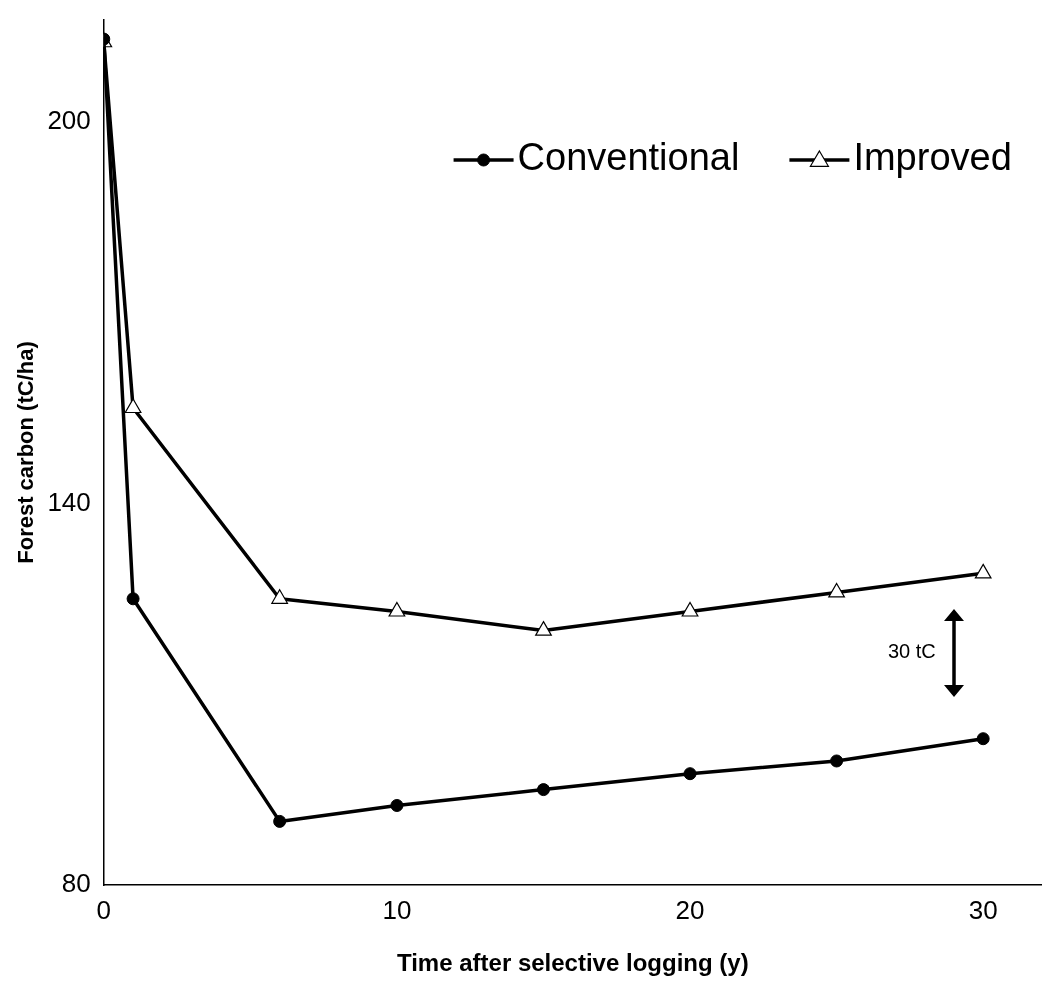 The height and width of the screenshot is (993, 1052). I want to click on x-tick-label: 0, so click(104, 909).